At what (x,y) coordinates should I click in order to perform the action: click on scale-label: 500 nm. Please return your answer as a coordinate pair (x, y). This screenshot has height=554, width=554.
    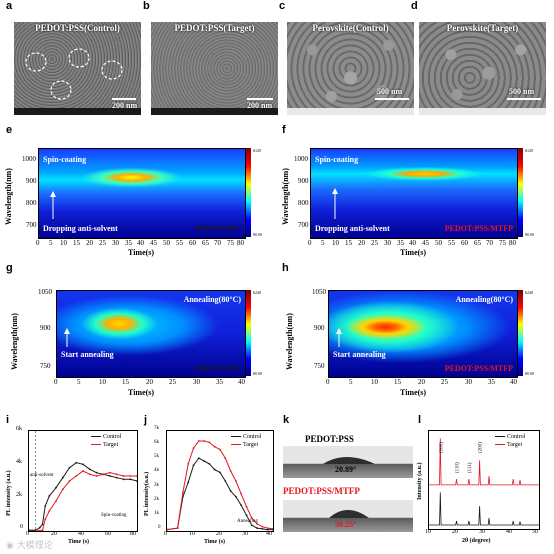
    Looking at the image, I should click on (522, 91).